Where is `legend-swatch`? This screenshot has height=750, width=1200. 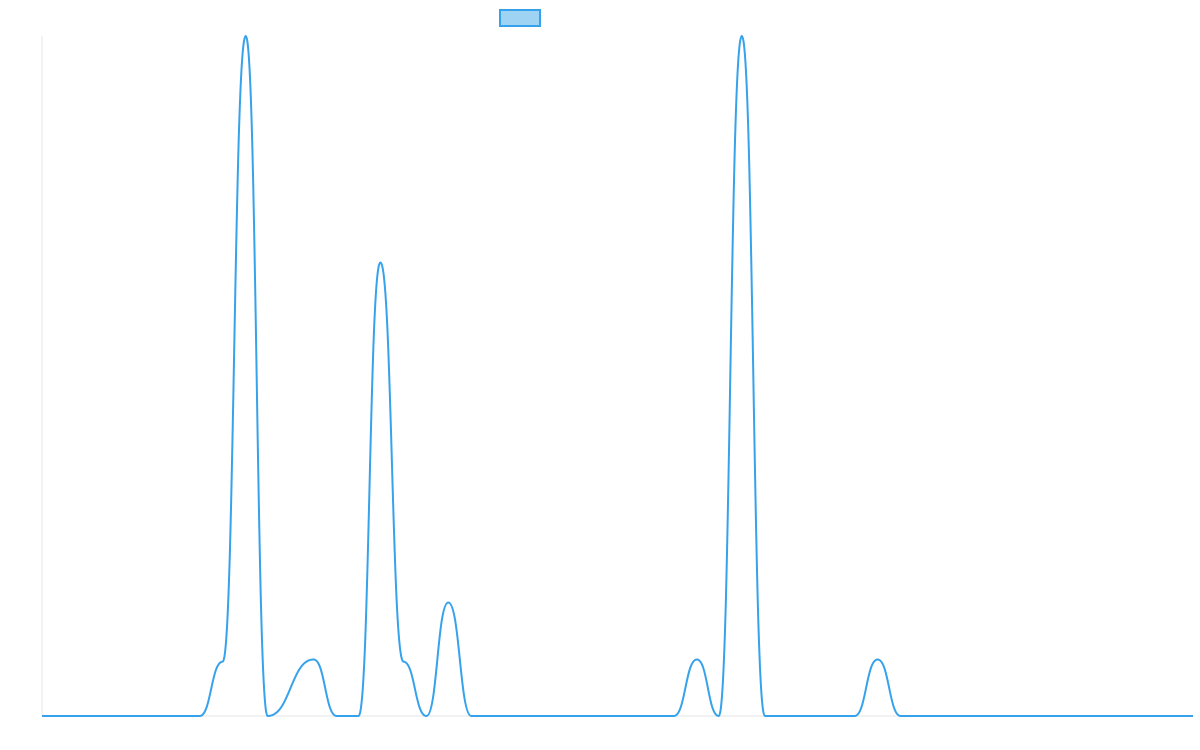 legend-swatch is located at coordinates (520, 18).